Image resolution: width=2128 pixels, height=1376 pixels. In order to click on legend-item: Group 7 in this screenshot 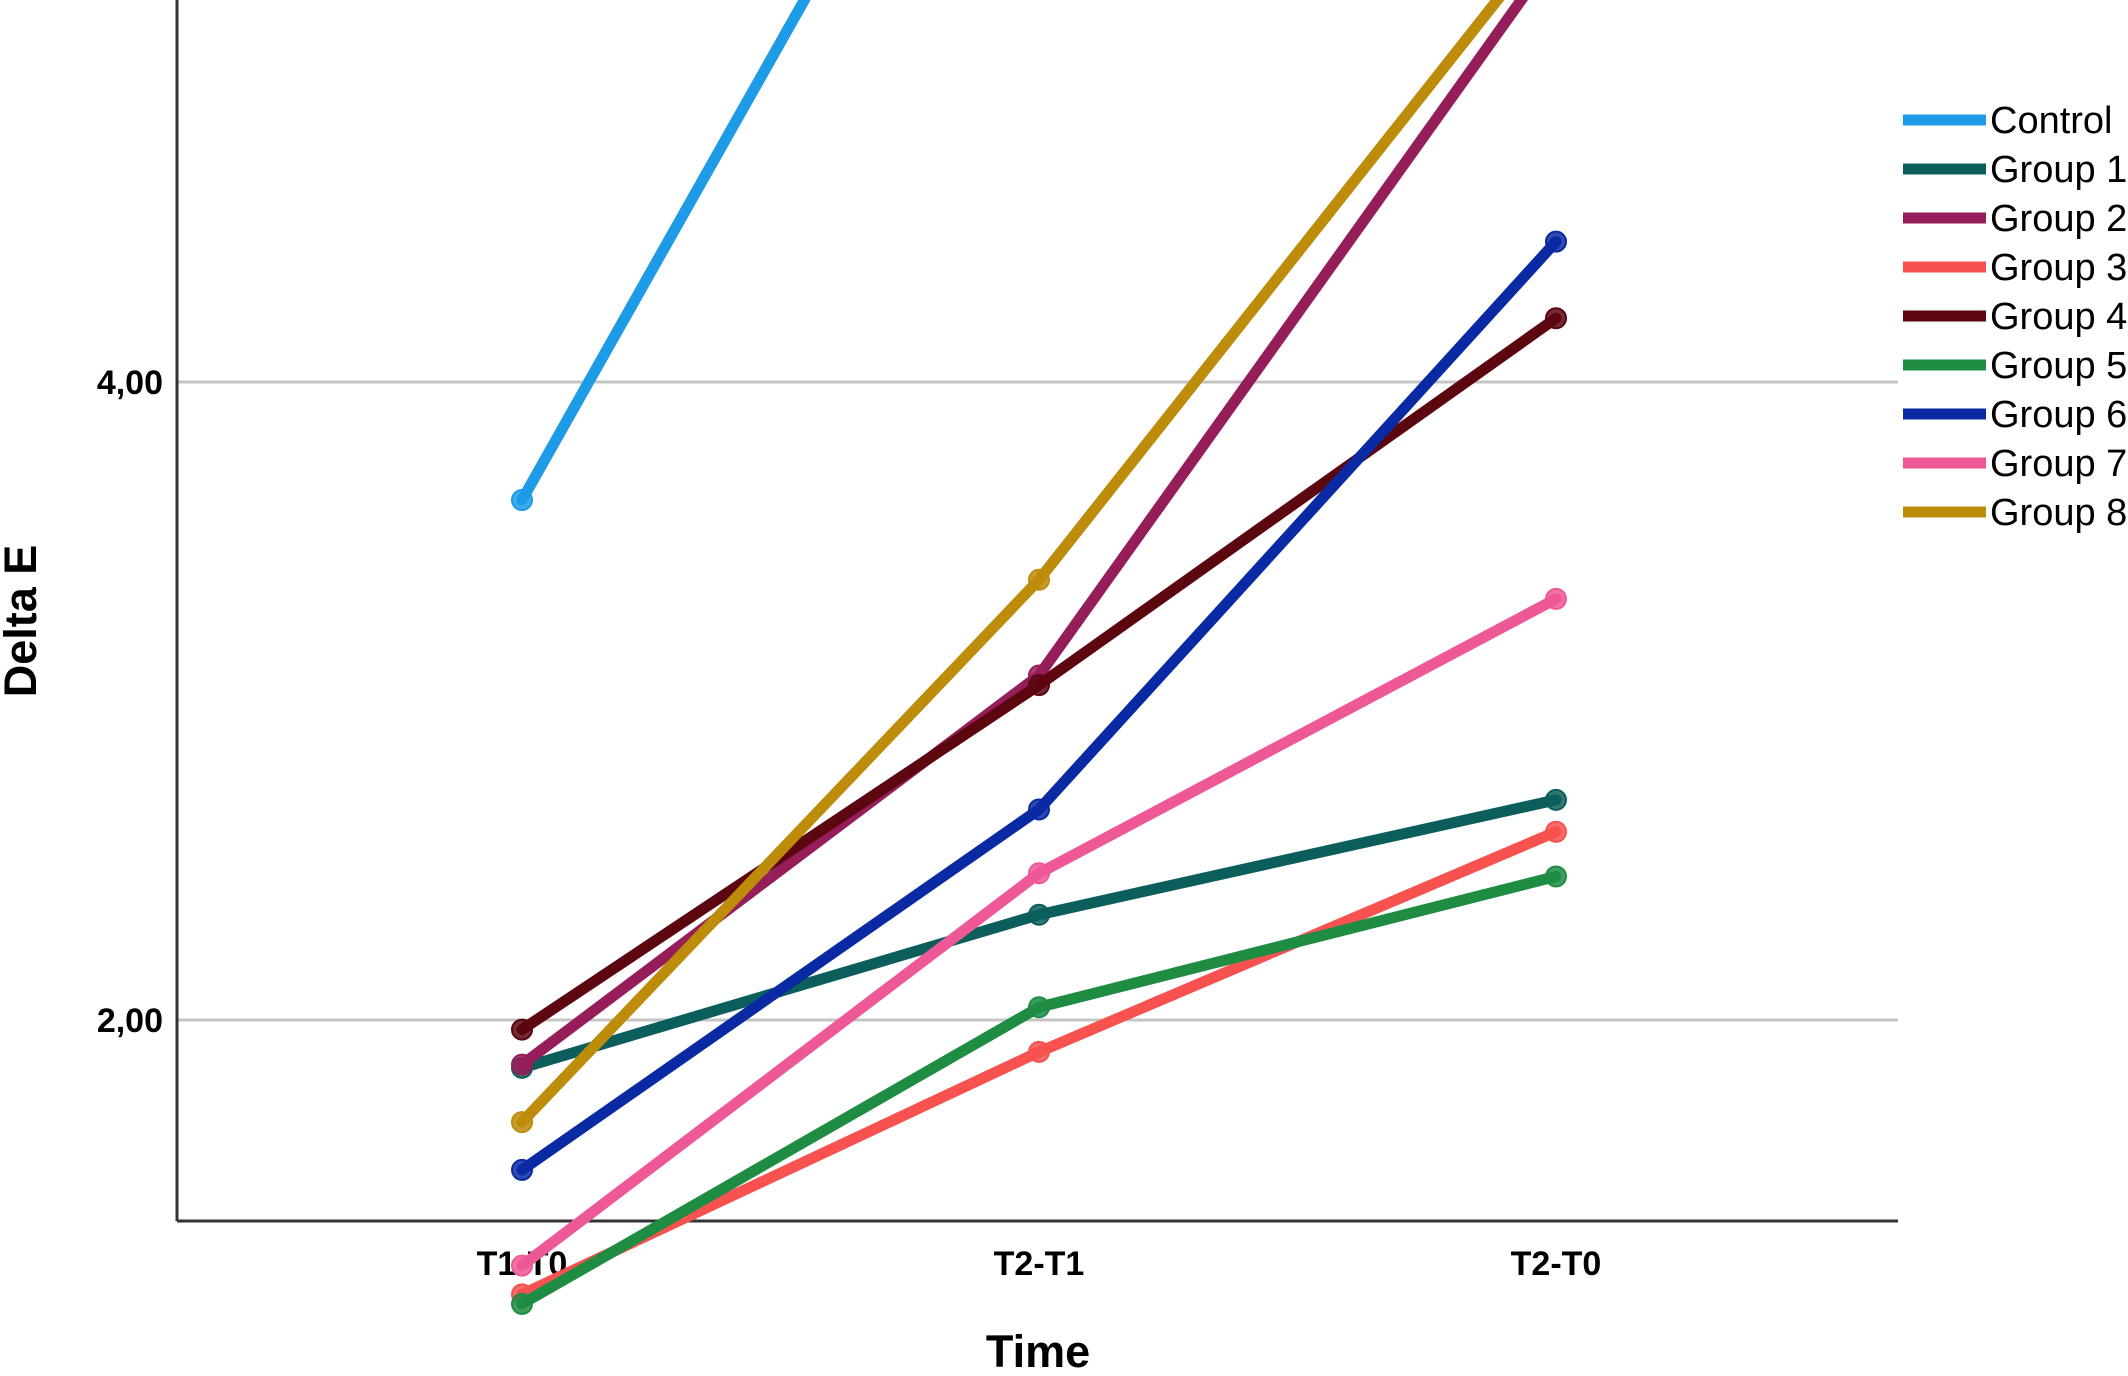, I will do `click(2015, 464)`.